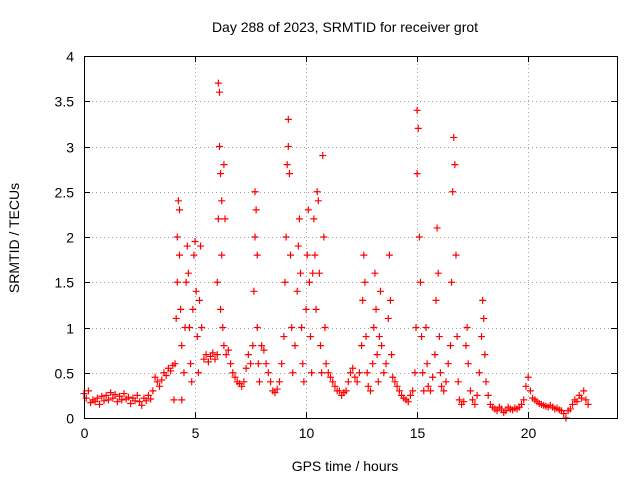 Image resolution: width=640 pixels, height=480 pixels. Describe the element at coordinates (70, 329) in the screenshot. I see `y-tick-label: 1` at that location.